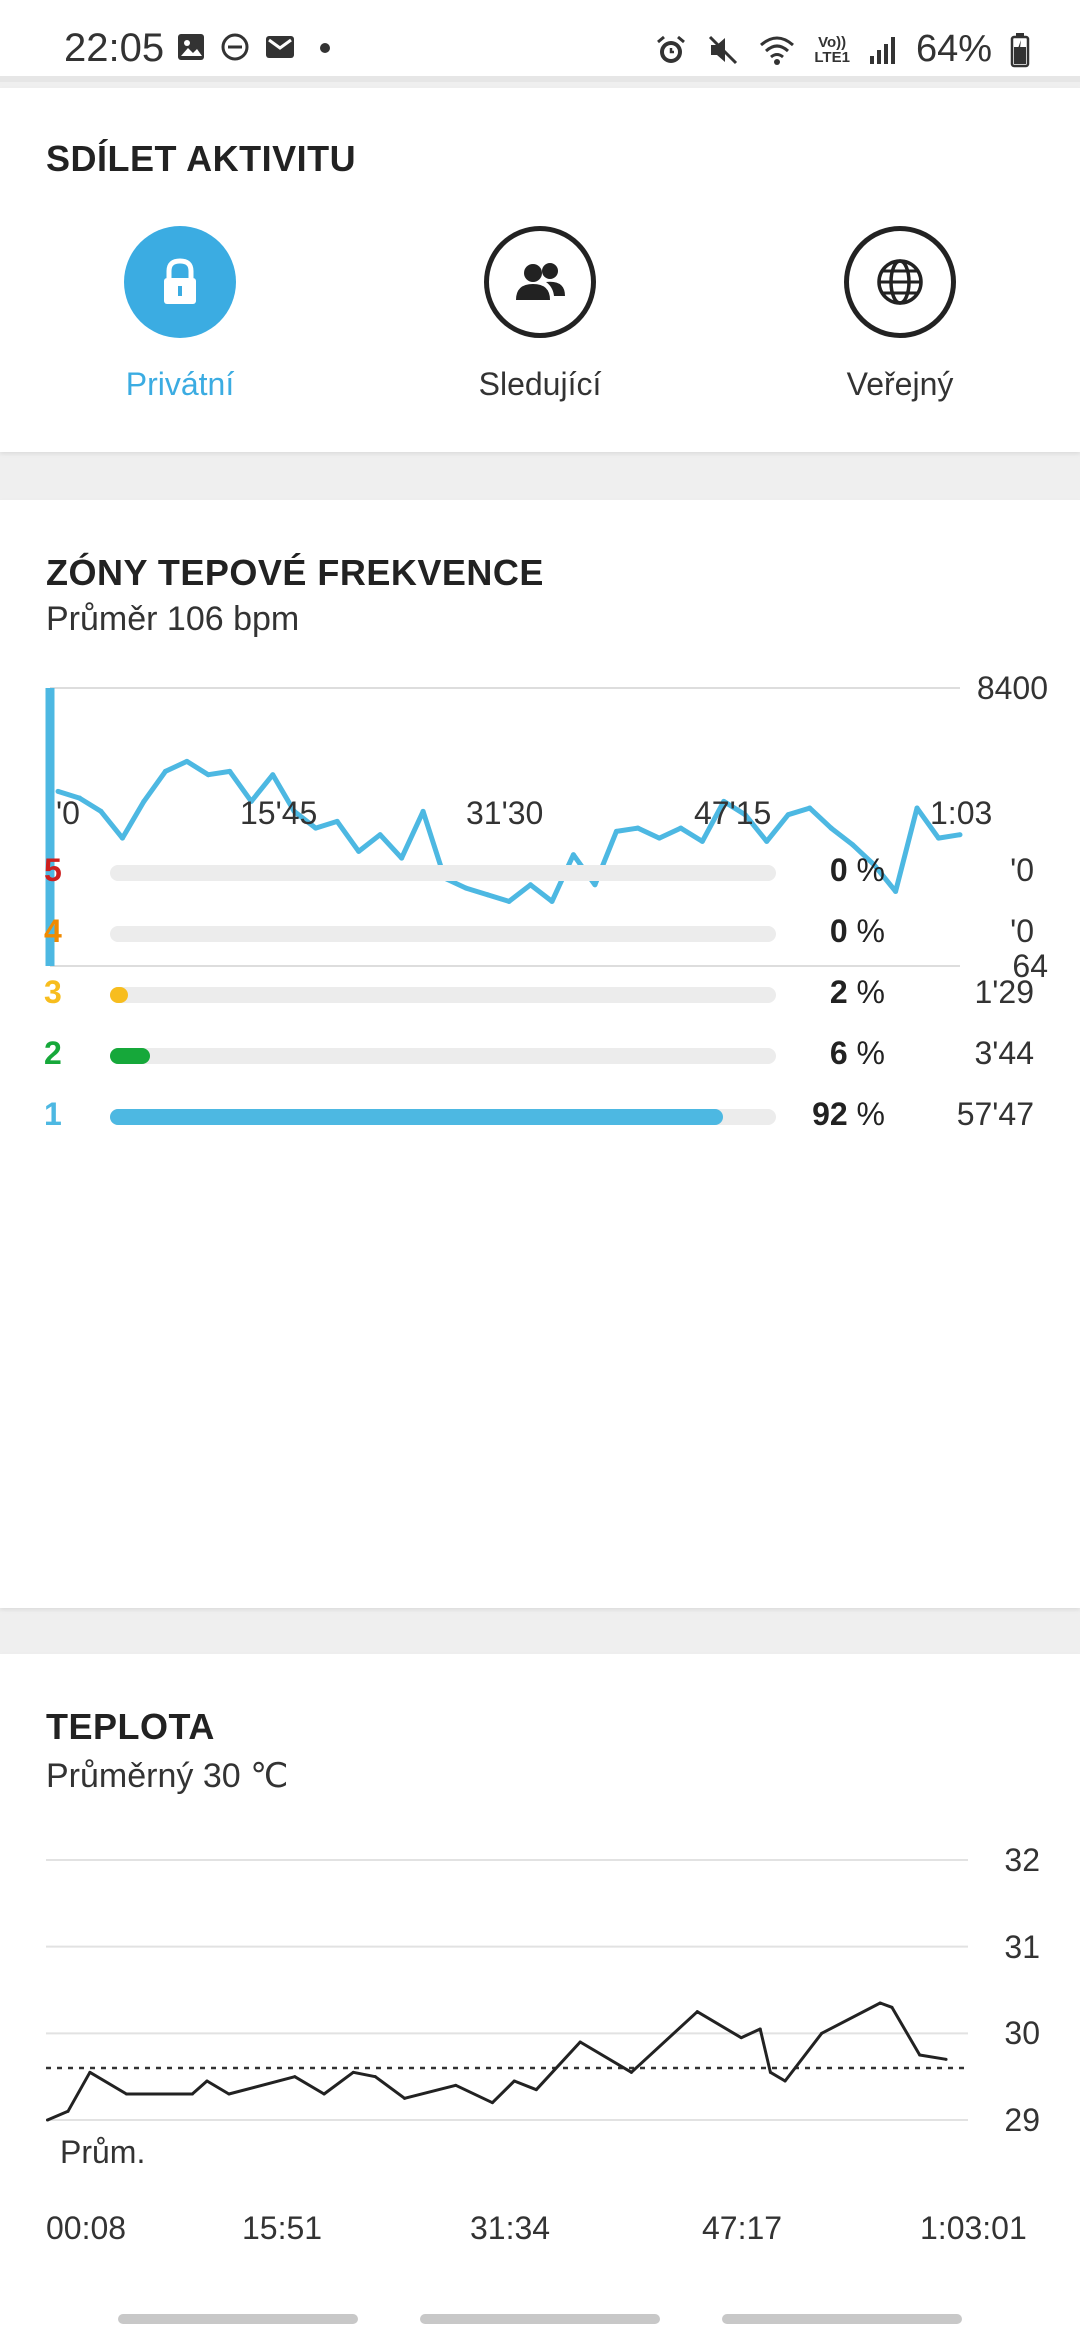 The width and height of the screenshot is (1080, 2340). Describe the element at coordinates (857, 992) in the screenshot. I see `zone-percent: 2 %` at that location.